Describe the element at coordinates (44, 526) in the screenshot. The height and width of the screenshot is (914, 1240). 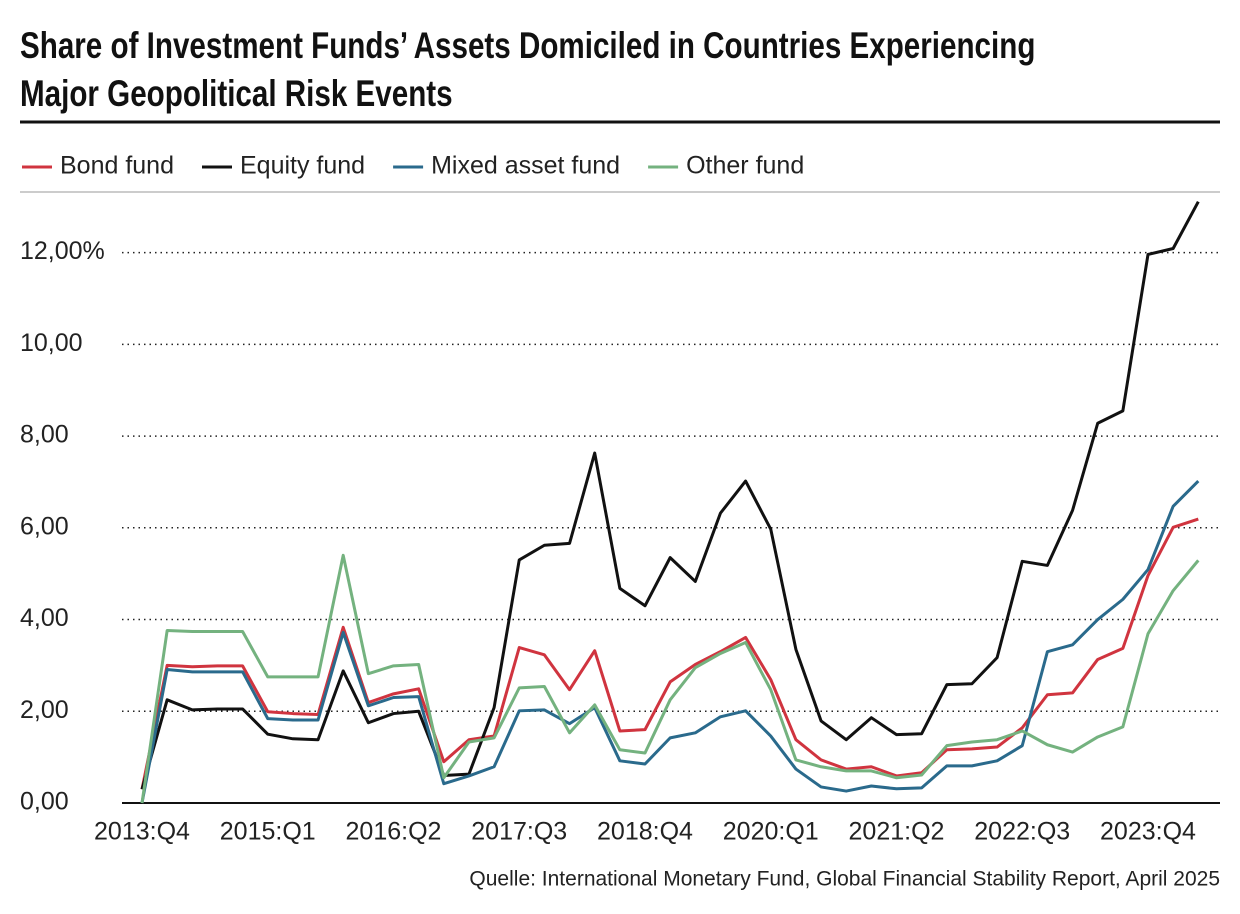
I see `y-tick-label: 6,00` at that location.